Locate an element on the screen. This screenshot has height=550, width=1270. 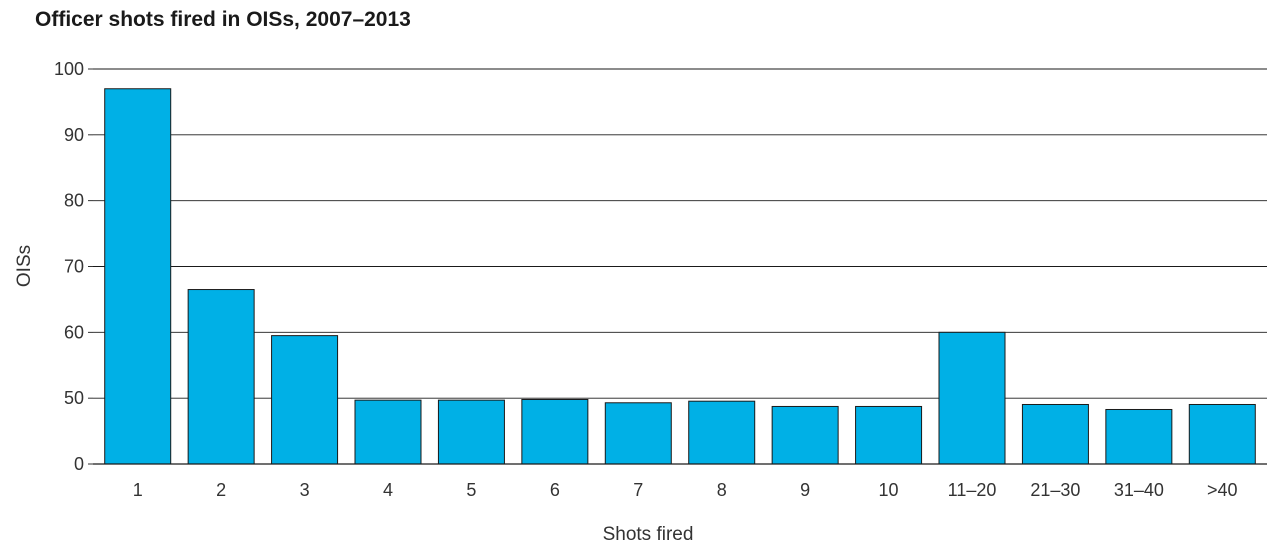
x-tick-label: 9 is located at coordinates (805, 490).